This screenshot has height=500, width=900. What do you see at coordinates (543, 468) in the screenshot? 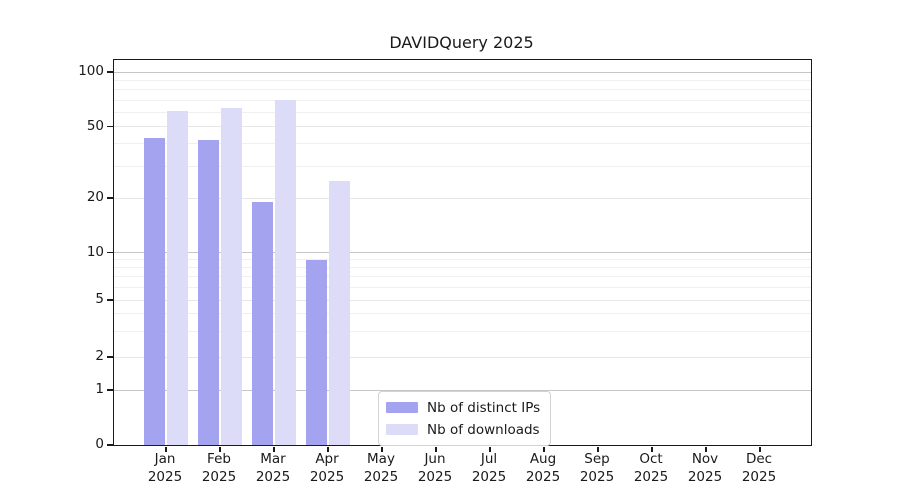
I see `x-tick-label-aug: Aug 2025` at bounding box center [543, 468].